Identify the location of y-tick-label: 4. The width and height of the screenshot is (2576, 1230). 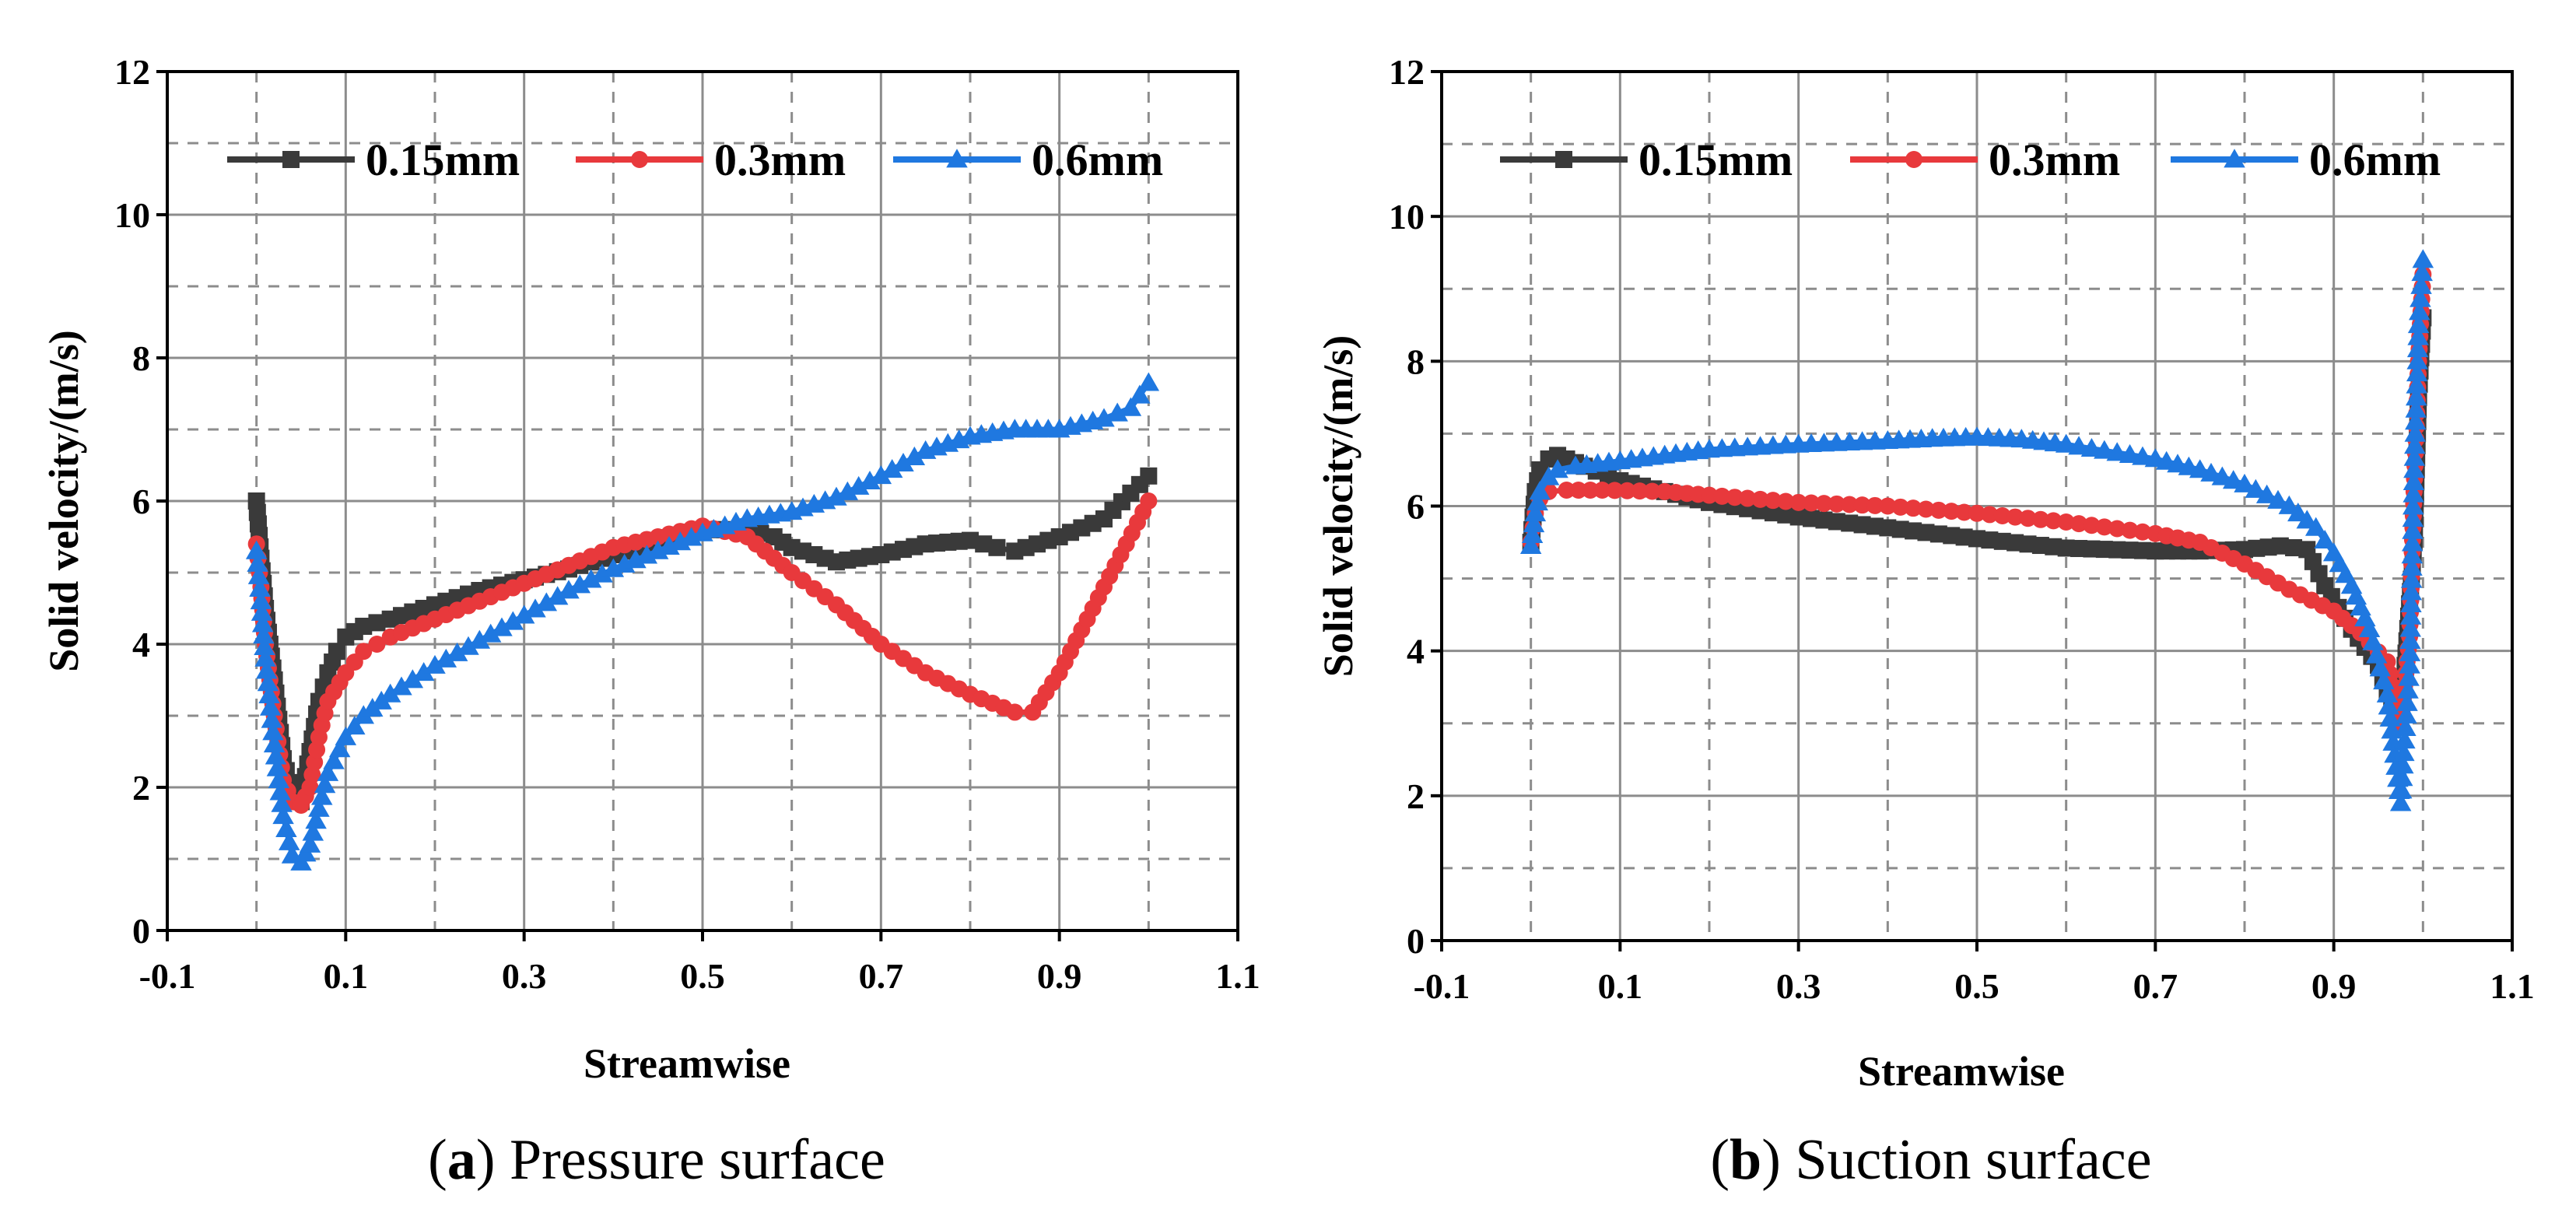
(1416, 651).